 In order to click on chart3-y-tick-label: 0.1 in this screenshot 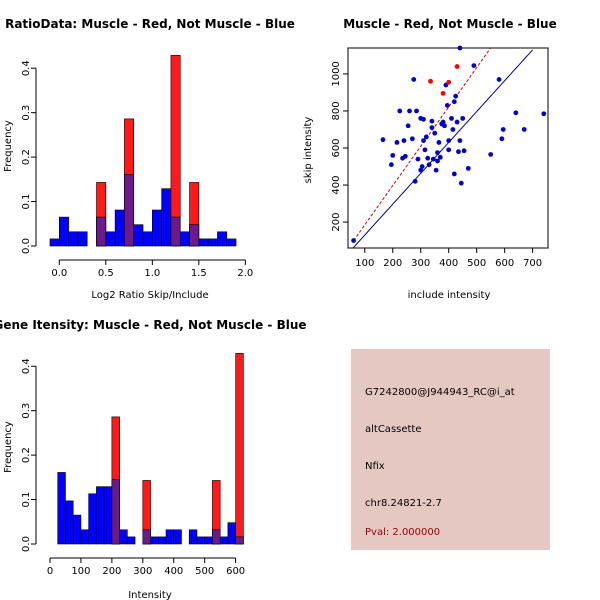, I will do `click(26, 500)`.